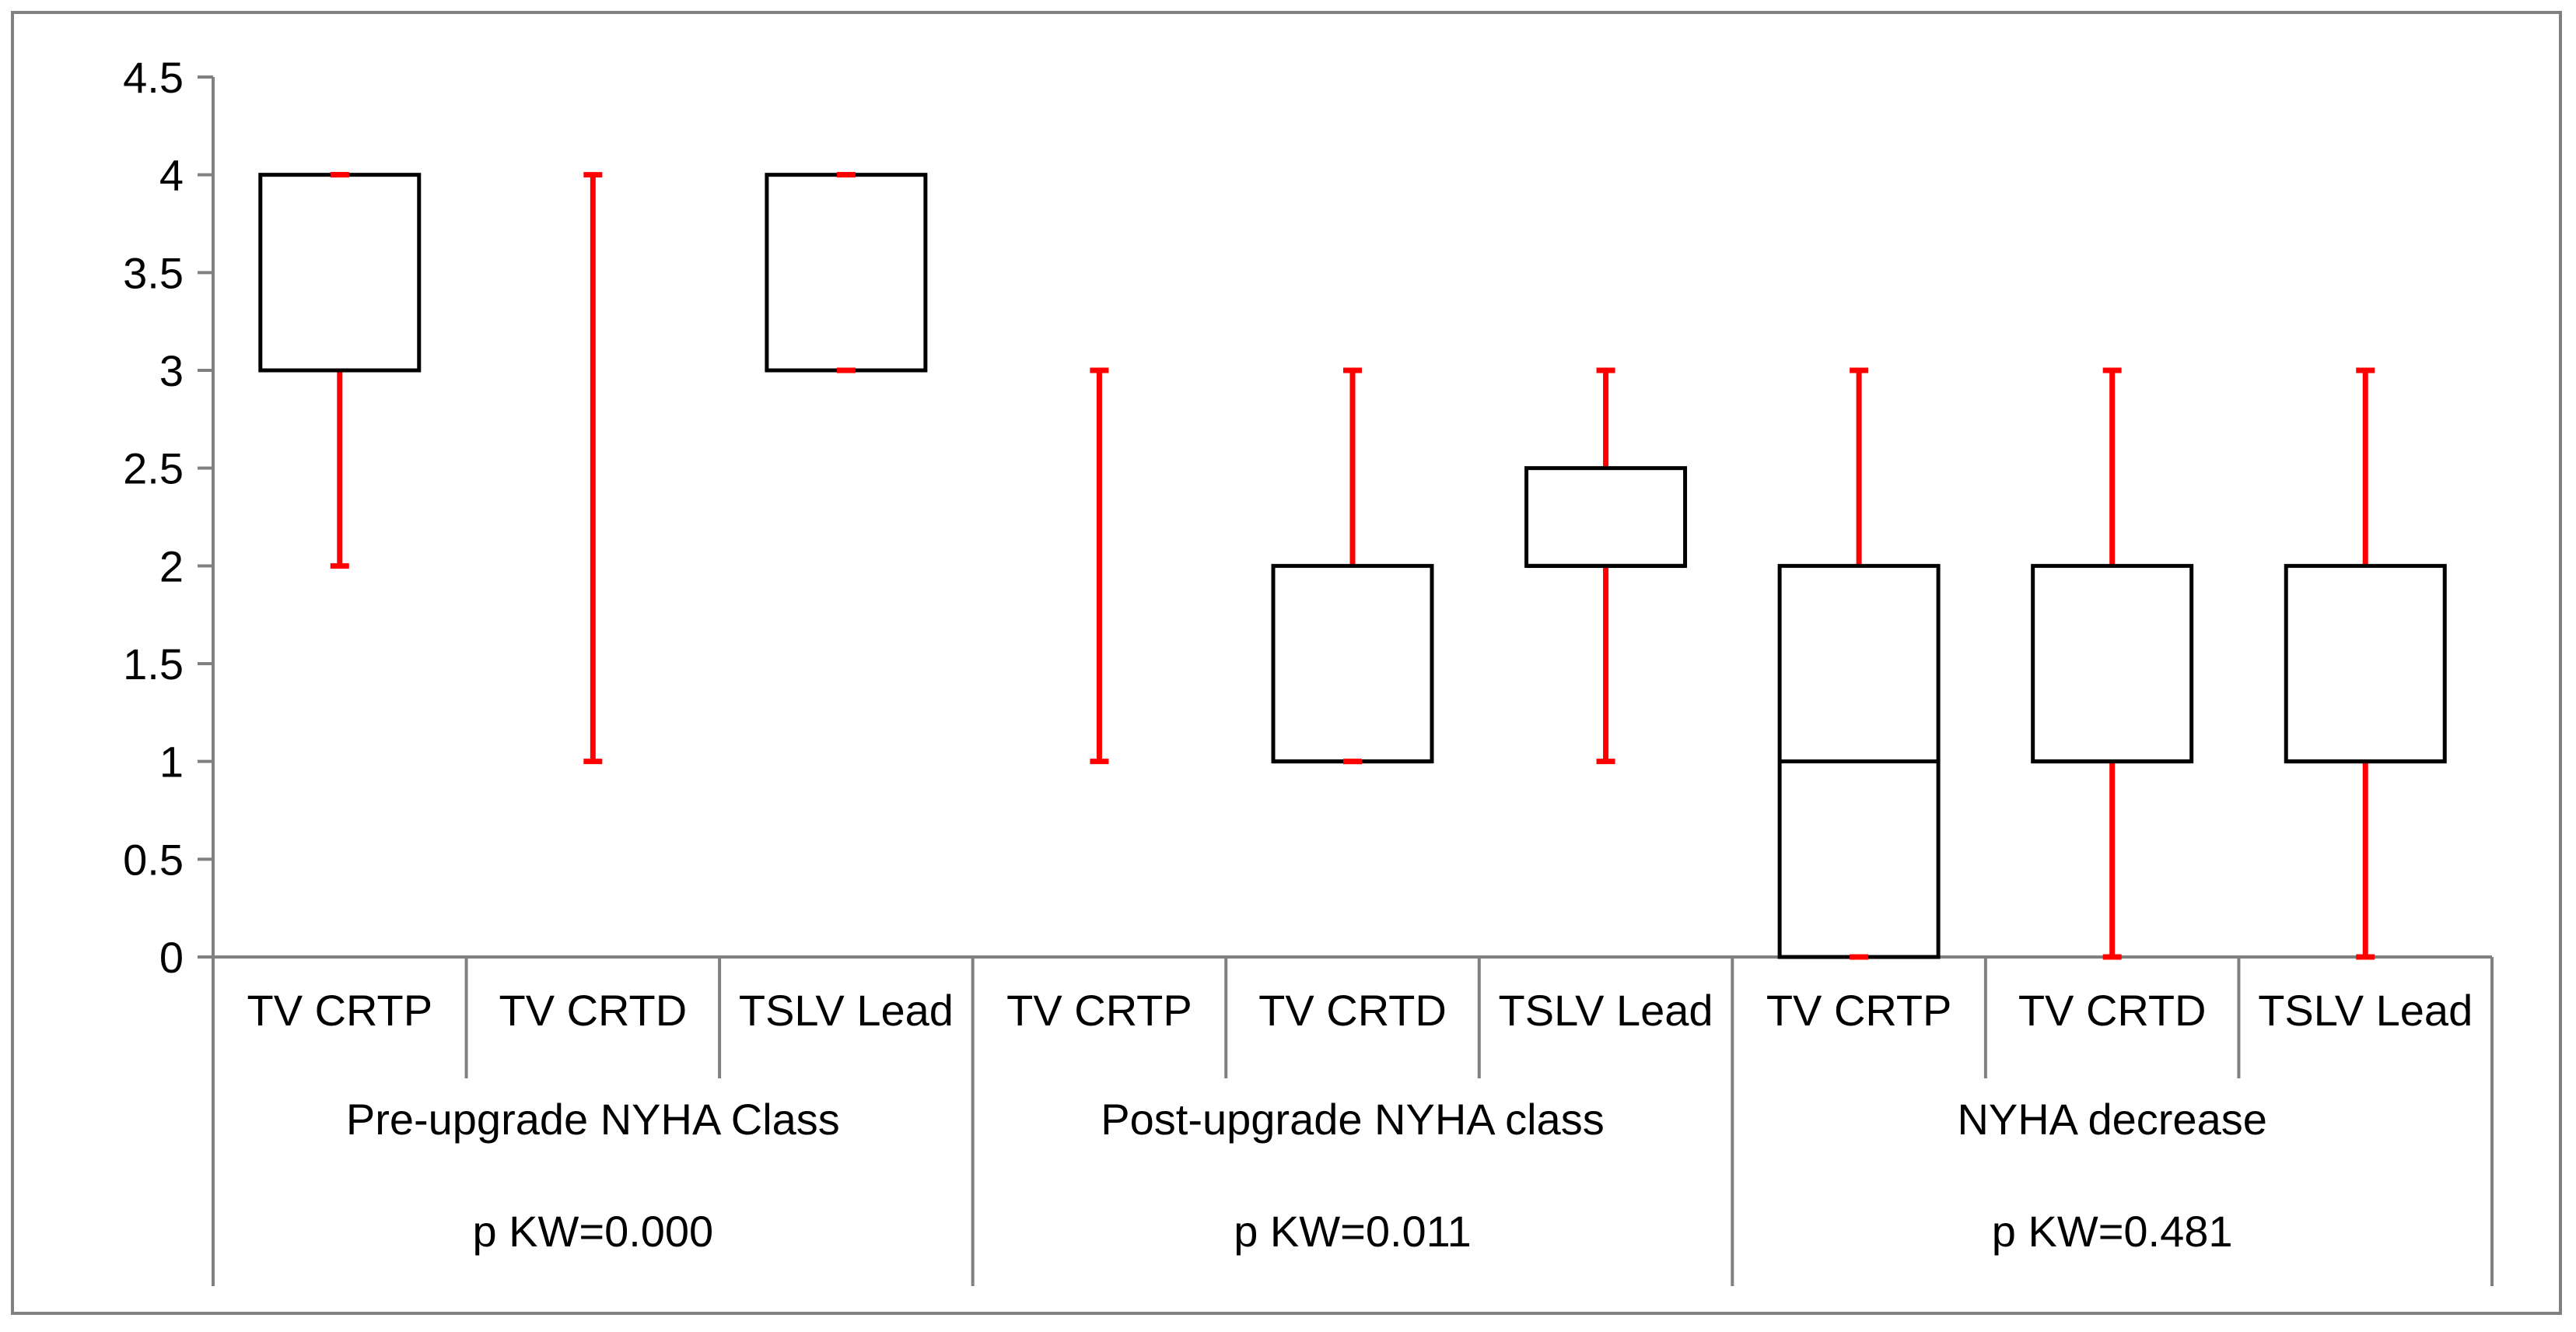  I want to click on group-pvalue: p KW=0.000, so click(592, 1231).